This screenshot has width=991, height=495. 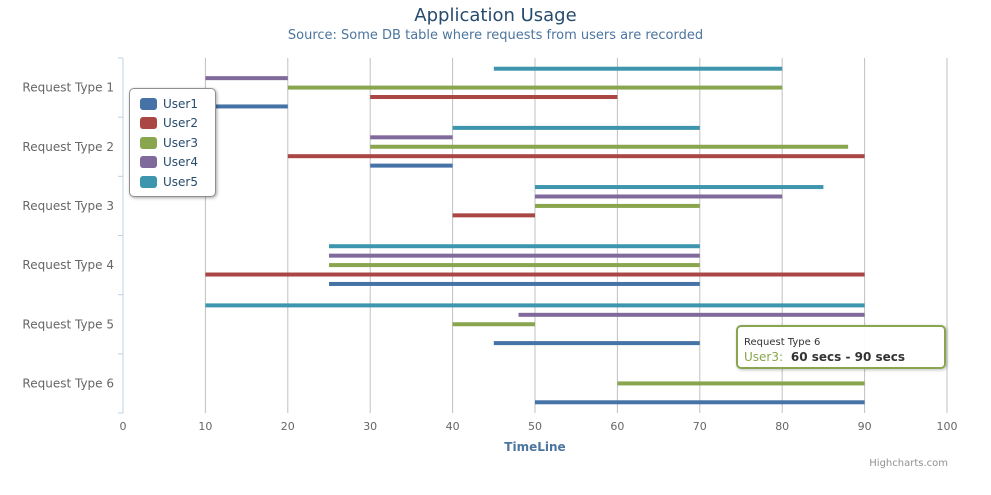 I want to click on legend-label-user3: User3, so click(x=180, y=142).